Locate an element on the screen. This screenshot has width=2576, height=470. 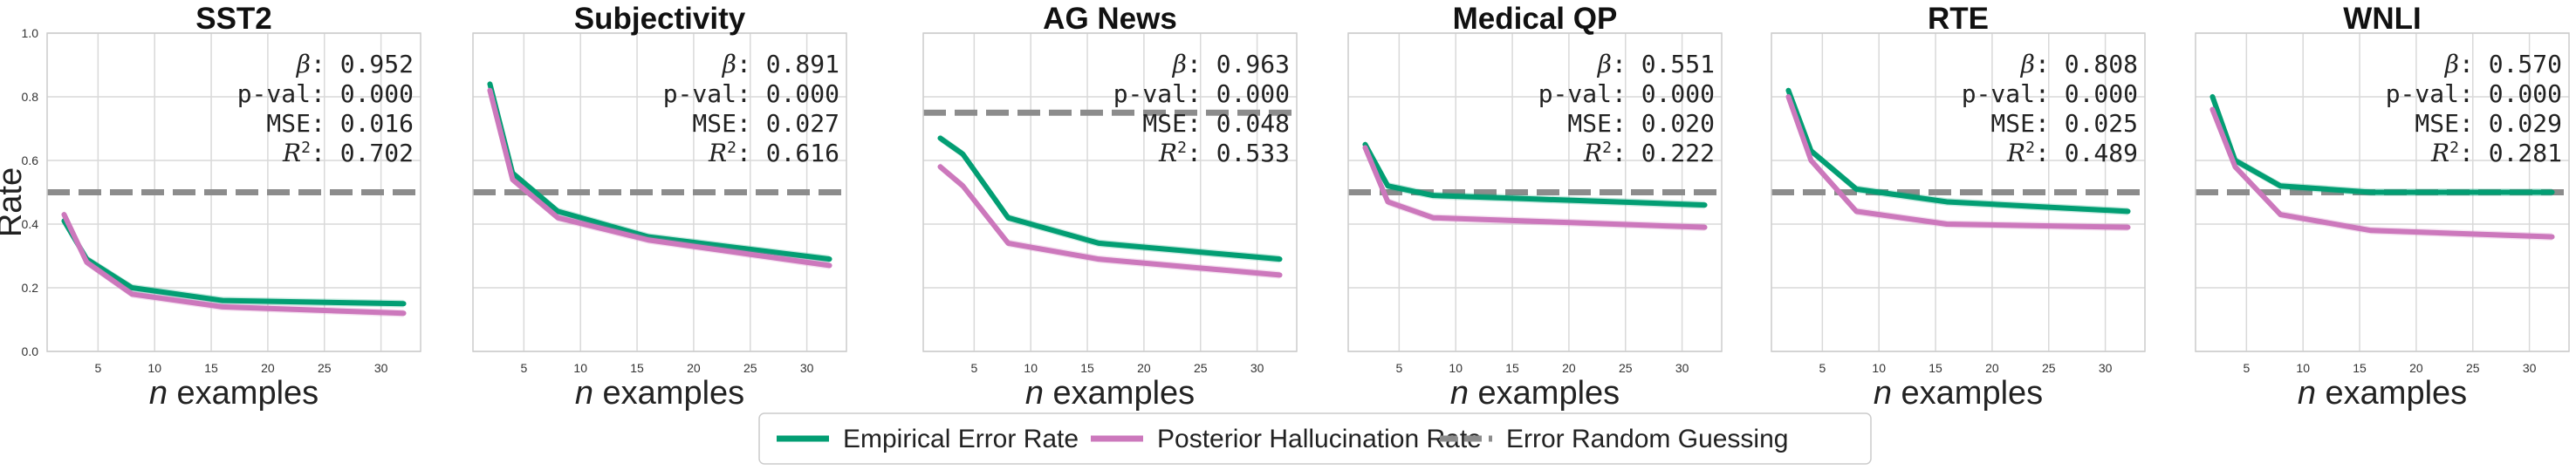
x-tick-label: 20 is located at coordinates (1144, 368).